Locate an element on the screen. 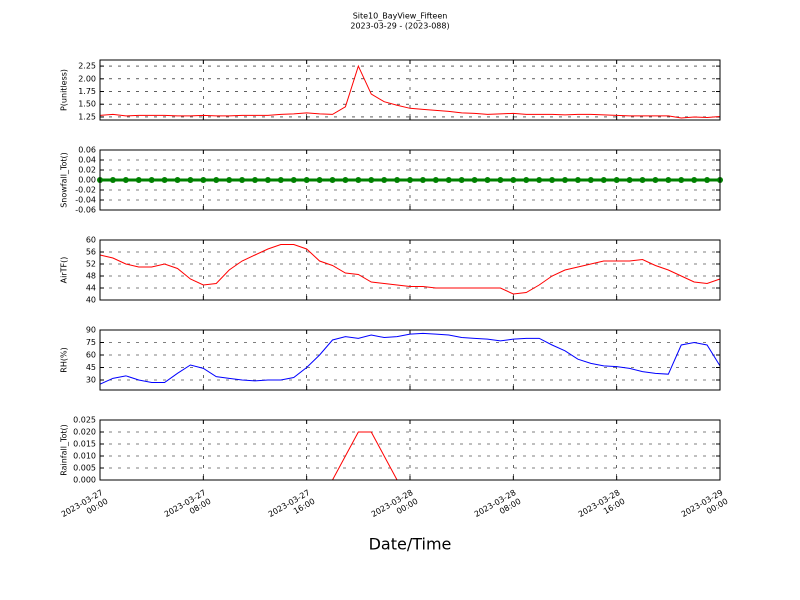  y-tick-label: 0.00 is located at coordinates (87, 180).